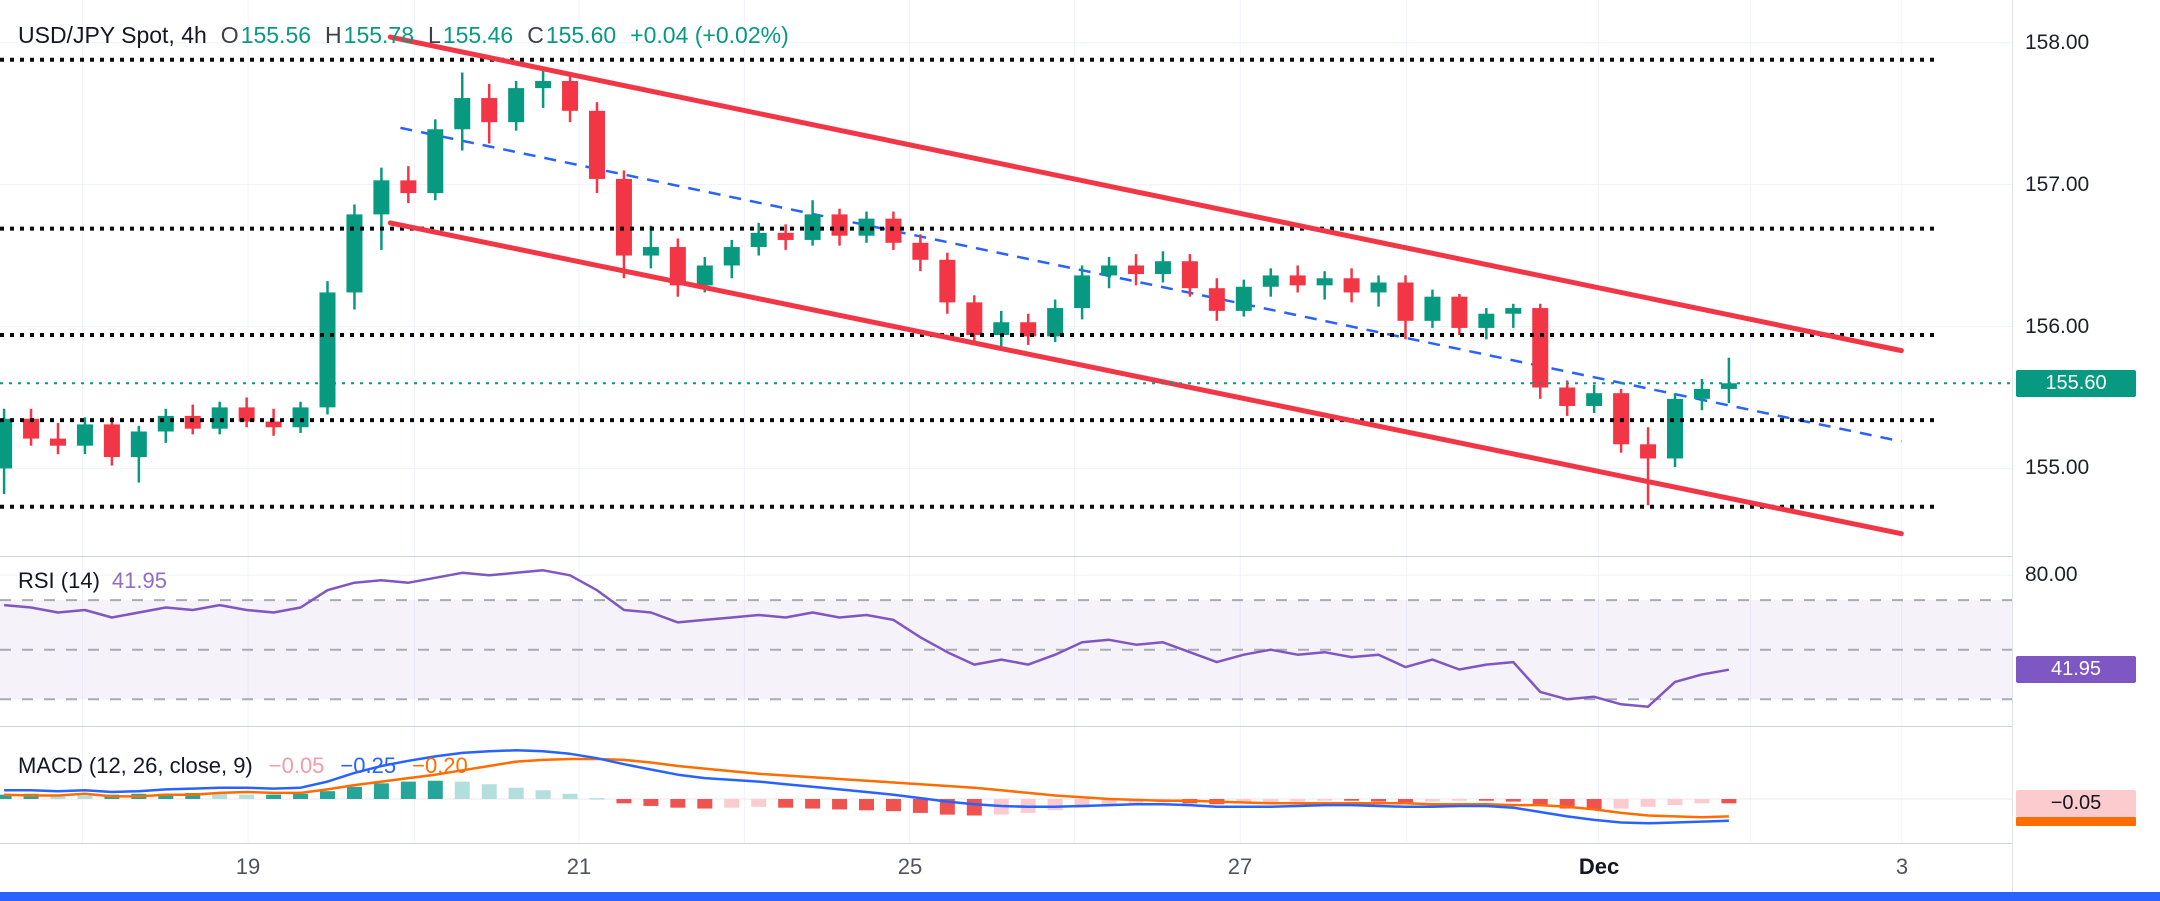  I want to click on price-axis-label: 157.00, so click(2057, 184).